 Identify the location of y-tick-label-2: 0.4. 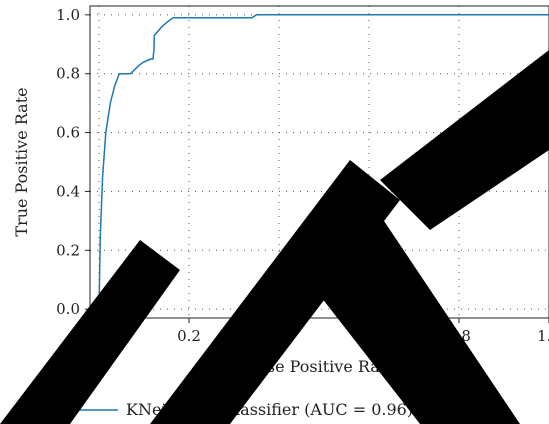
(68, 191).